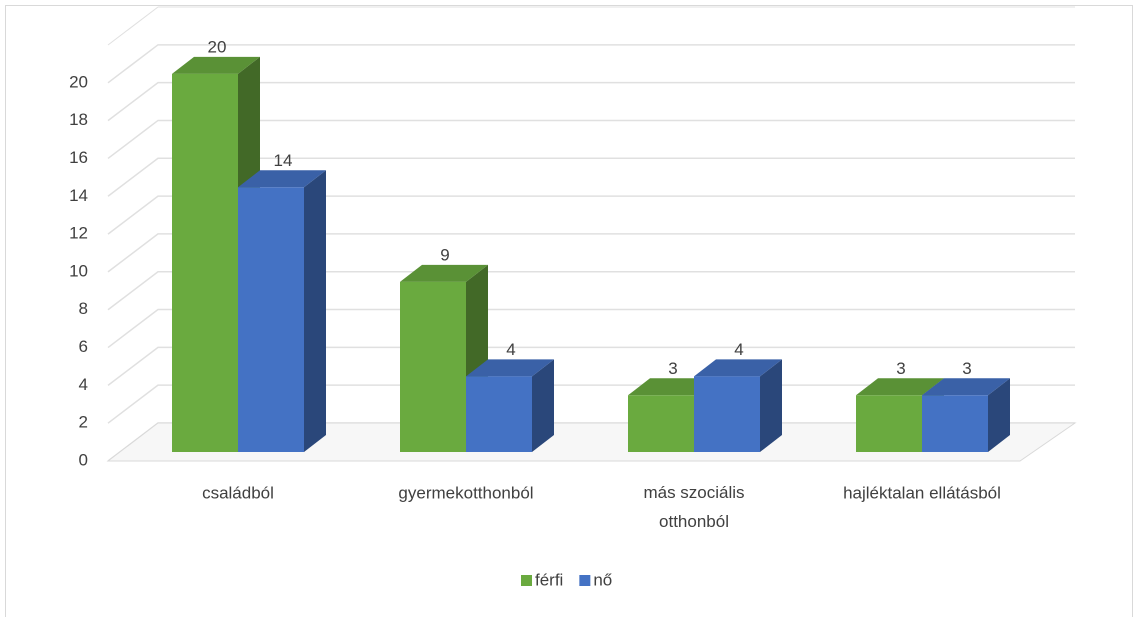  I want to click on x-tick-label: gyermekotthonból, so click(465, 492).